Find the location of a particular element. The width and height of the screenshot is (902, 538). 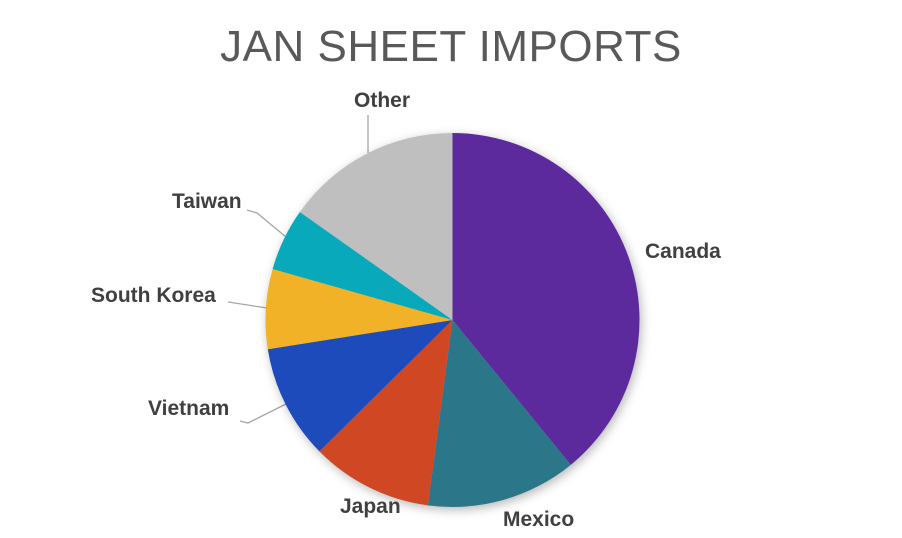

pie-label-vietnam: Vietnam is located at coordinates (189, 408).